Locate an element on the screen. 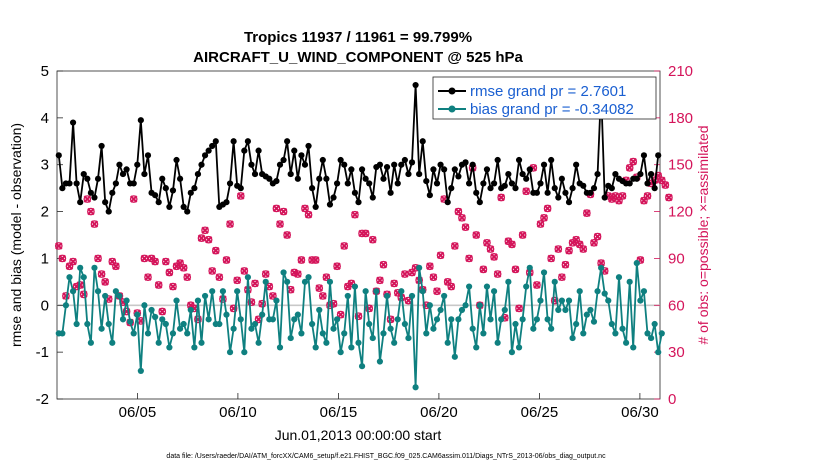 The width and height of the screenshot is (830, 470). y-tick-label-left: 4 is located at coordinates (45, 118).